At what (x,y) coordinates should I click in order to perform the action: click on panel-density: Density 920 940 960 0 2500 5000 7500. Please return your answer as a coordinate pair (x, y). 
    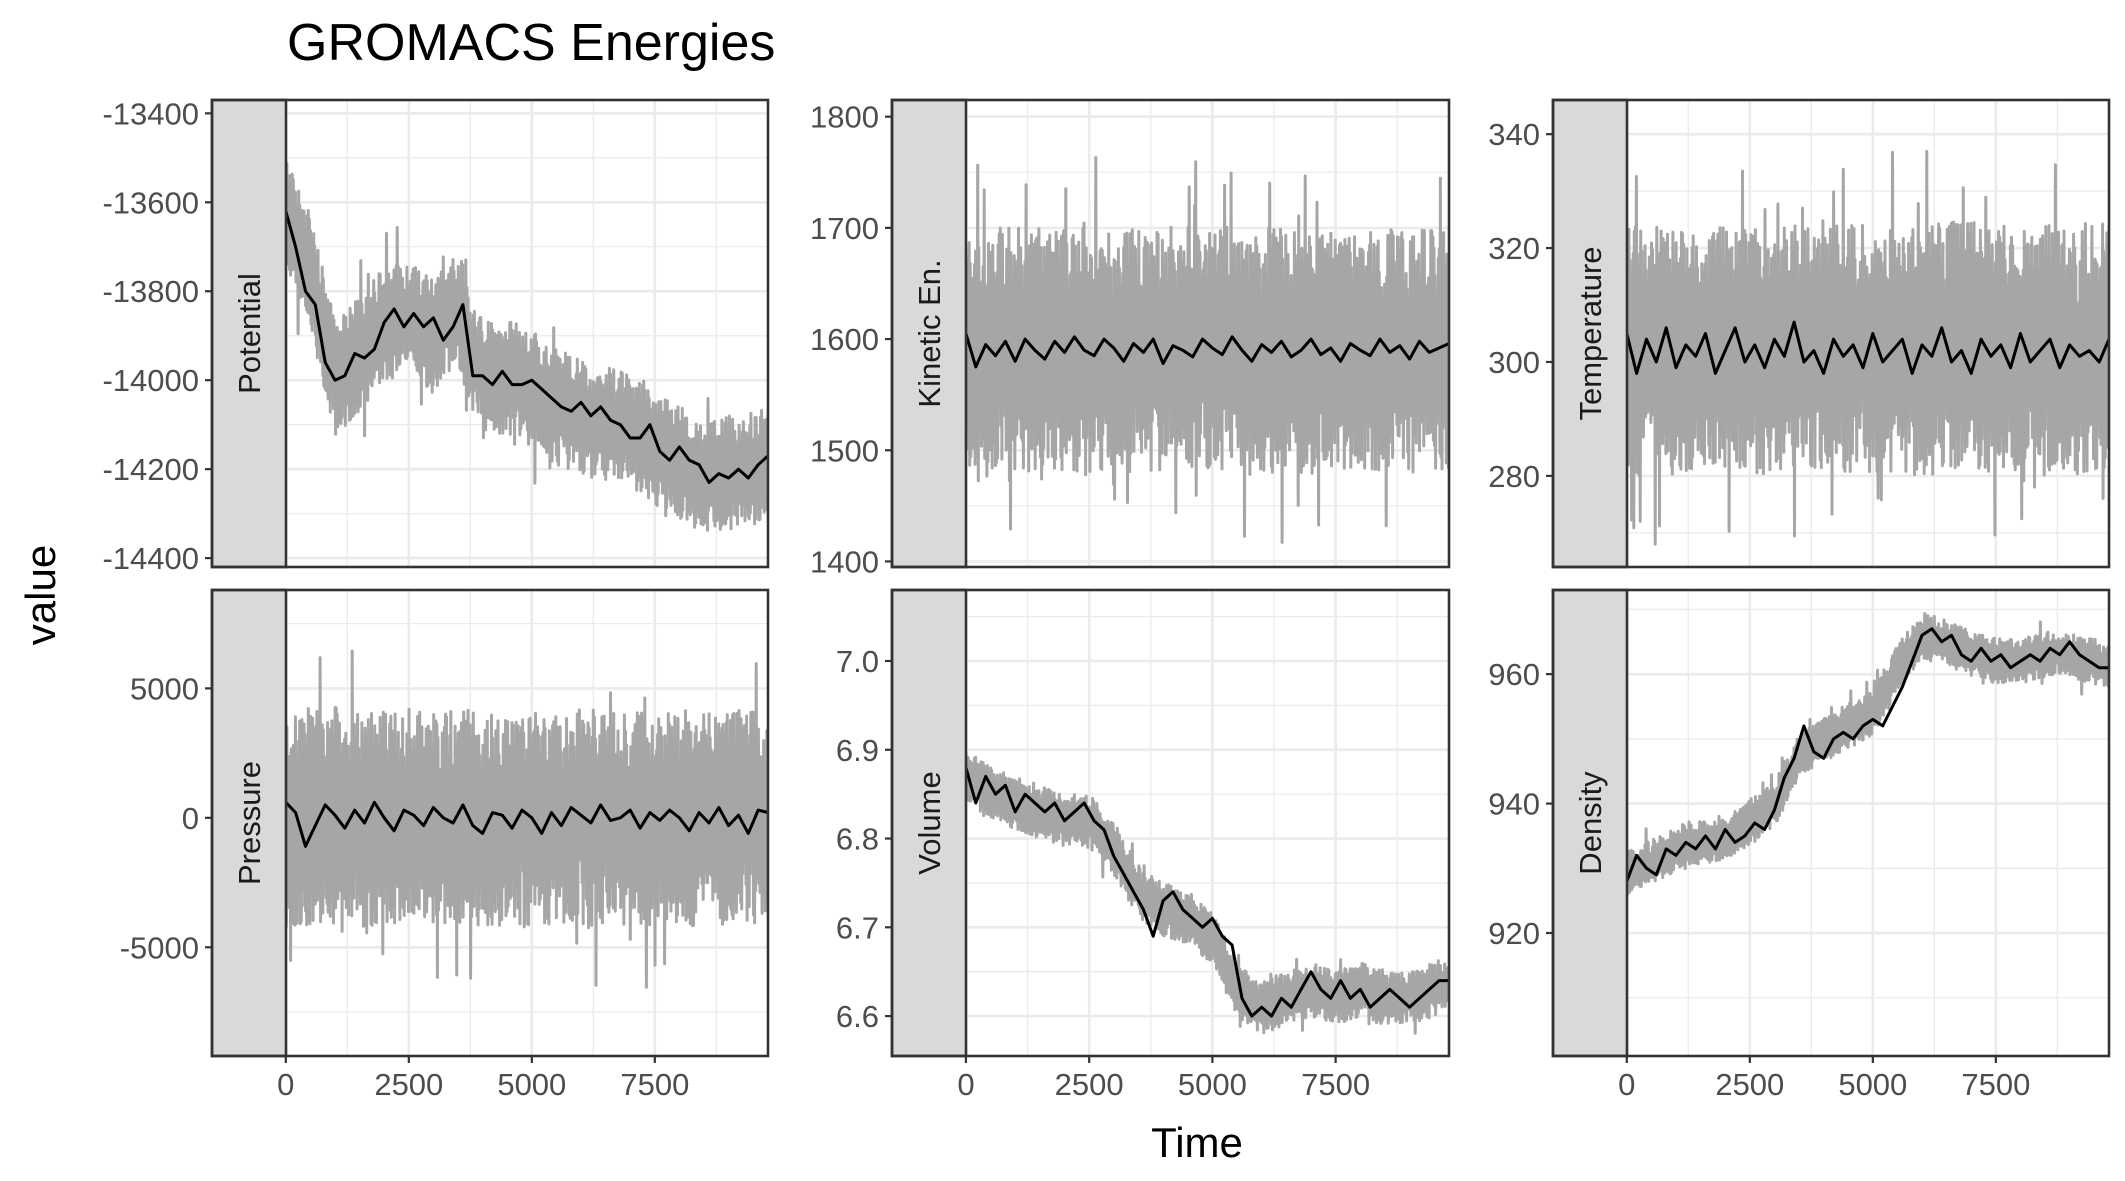
    Looking at the image, I should click on (1799, 845).